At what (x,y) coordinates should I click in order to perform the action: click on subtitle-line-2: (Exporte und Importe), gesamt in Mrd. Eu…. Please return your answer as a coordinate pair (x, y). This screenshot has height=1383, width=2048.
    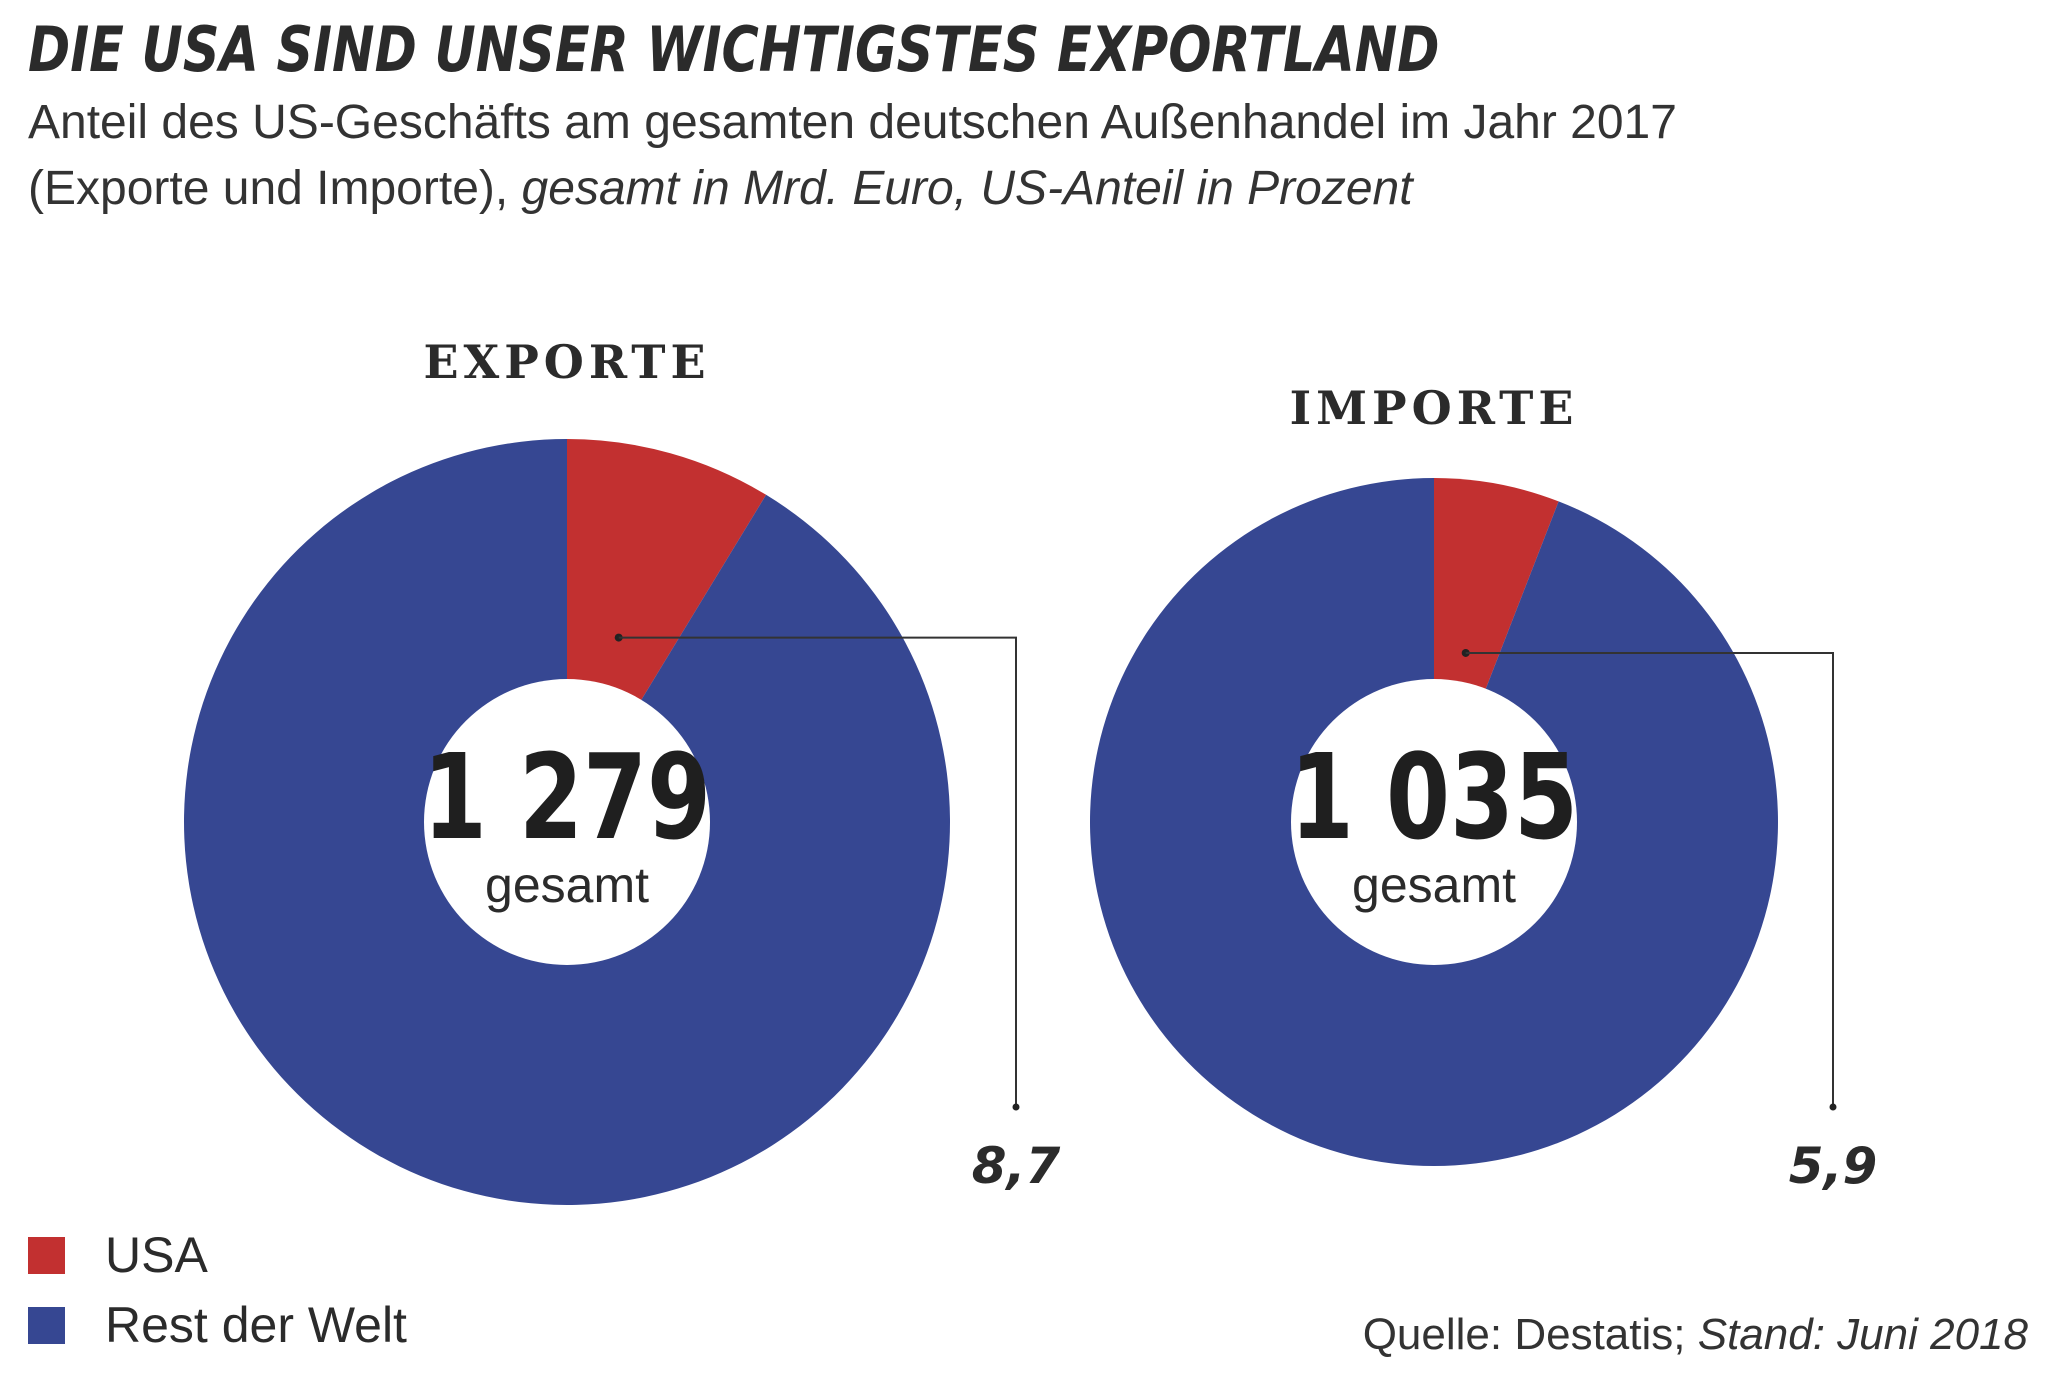
    Looking at the image, I should click on (852, 189).